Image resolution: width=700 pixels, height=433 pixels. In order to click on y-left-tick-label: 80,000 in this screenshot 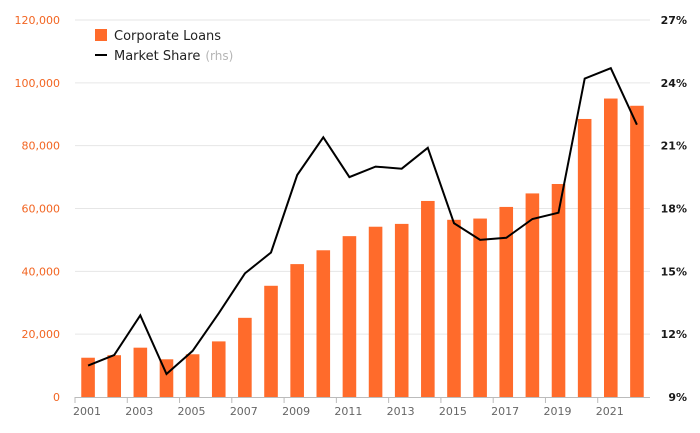, I will do `click(41, 146)`.